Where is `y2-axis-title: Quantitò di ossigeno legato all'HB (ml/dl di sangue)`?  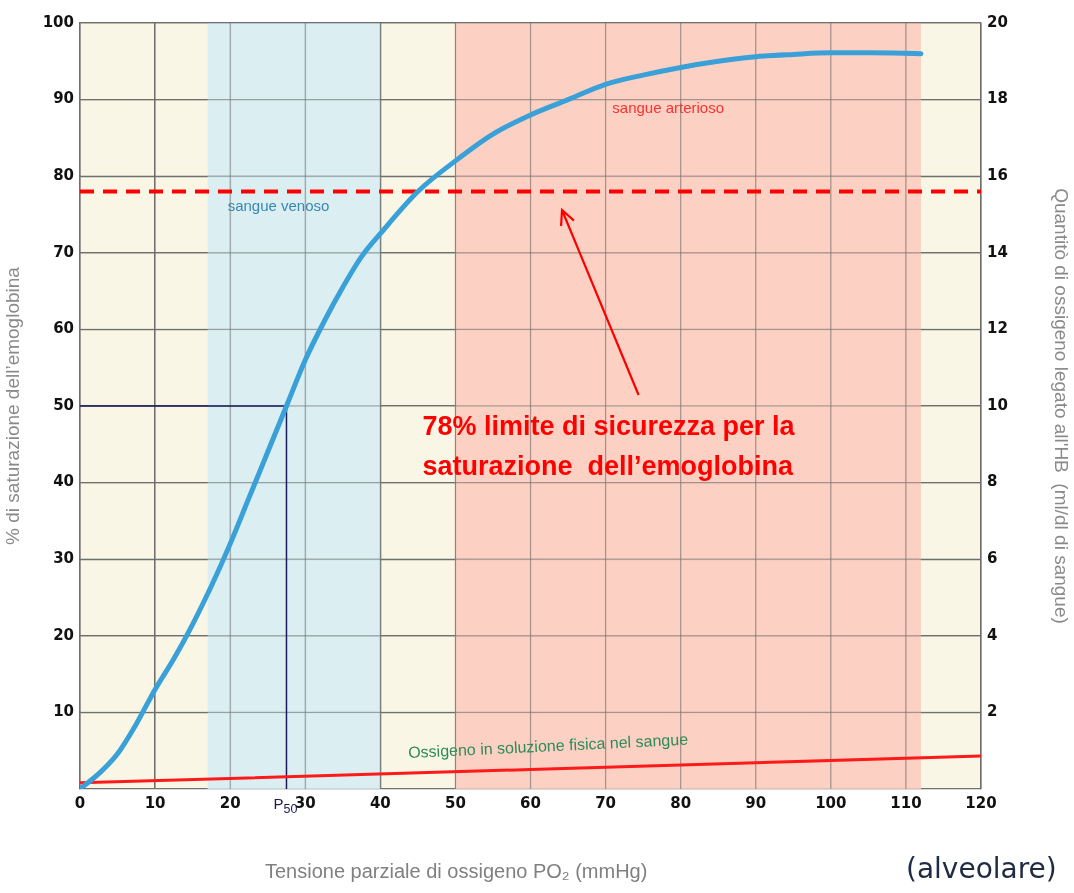 y2-axis-title: Quantitò di ossigeno legato all'HB (ml/dl di sangue) is located at coordinates (1062, 406).